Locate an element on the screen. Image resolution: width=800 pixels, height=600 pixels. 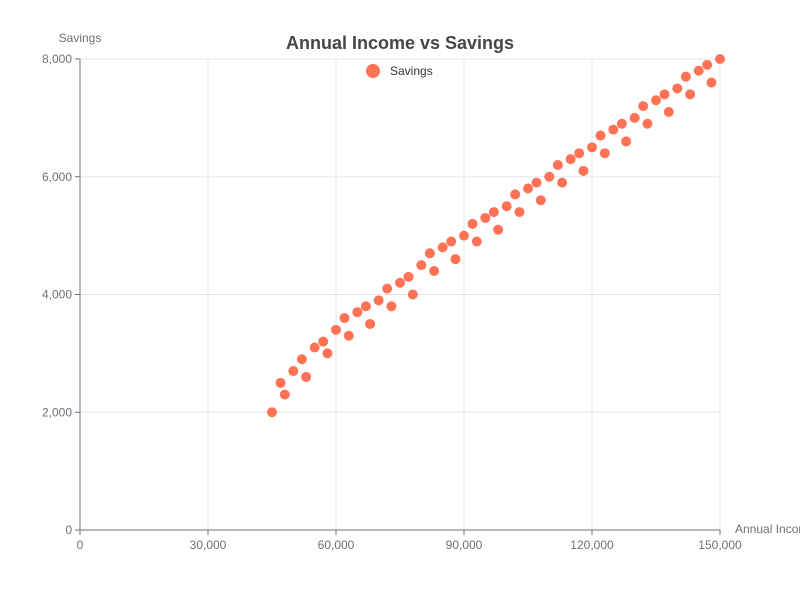
x-tick-label: 60,000 is located at coordinates (336, 545).